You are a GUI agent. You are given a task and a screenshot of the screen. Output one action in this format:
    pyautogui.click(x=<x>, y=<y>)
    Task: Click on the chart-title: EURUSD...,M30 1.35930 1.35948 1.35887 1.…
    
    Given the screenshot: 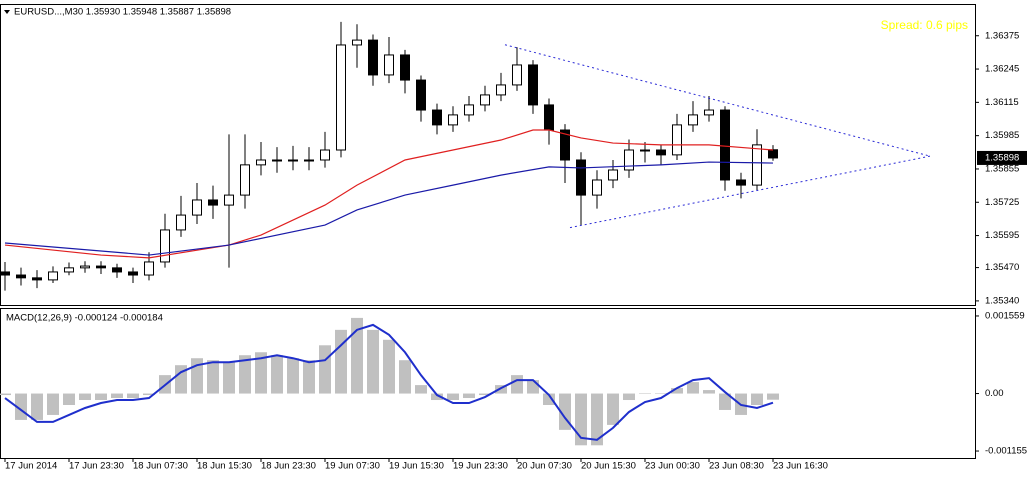 What is the action you would take?
    pyautogui.click(x=122, y=12)
    